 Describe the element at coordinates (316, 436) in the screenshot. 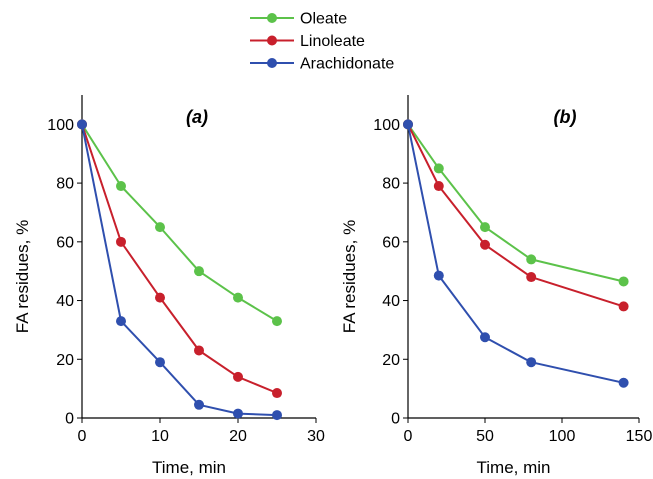

I see `x-tick-label: 30` at that location.